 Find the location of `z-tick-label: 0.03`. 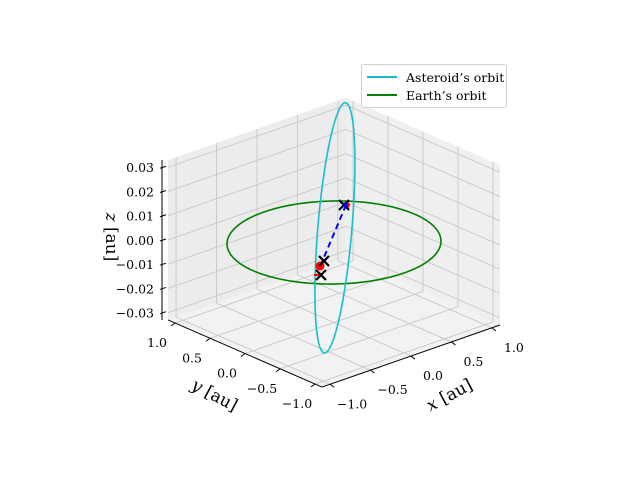

z-tick-label: 0.03 is located at coordinates (140, 167).